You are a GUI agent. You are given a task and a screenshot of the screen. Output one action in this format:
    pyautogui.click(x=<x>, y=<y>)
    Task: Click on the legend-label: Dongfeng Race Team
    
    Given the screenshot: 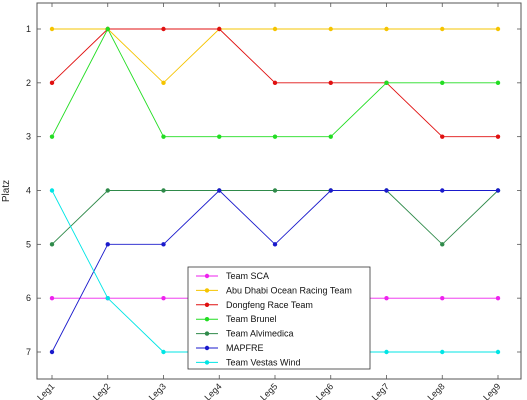 What is the action you would take?
    pyautogui.click(x=269, y=305)
    